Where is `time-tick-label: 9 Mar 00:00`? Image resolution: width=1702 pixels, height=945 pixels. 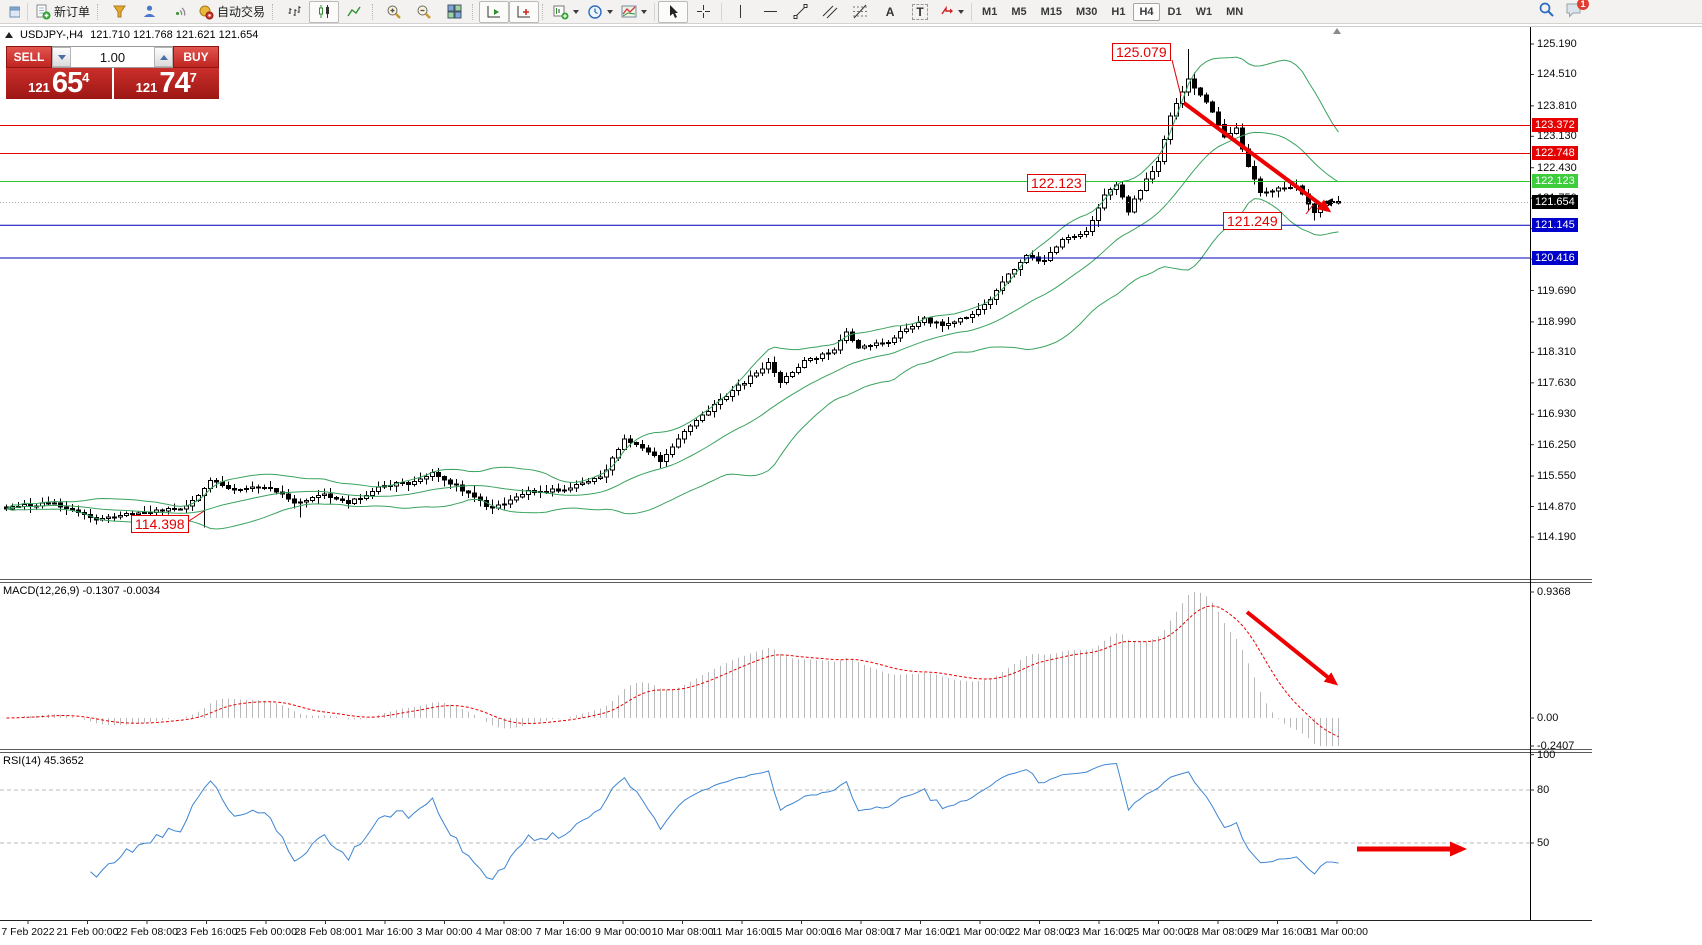 time-tick-label: 9 Mar 00:00 is located at coordinates (623, 932).